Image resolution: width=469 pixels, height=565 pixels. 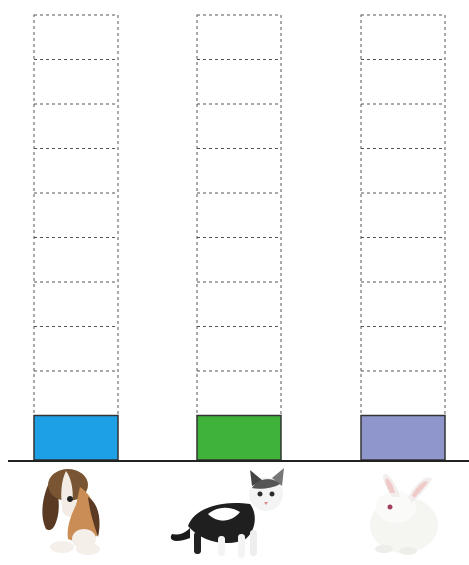 What do you see at coordinates (239, 437) in the screenshot?
I see `bar-cat` at bounding box center [239, 437].